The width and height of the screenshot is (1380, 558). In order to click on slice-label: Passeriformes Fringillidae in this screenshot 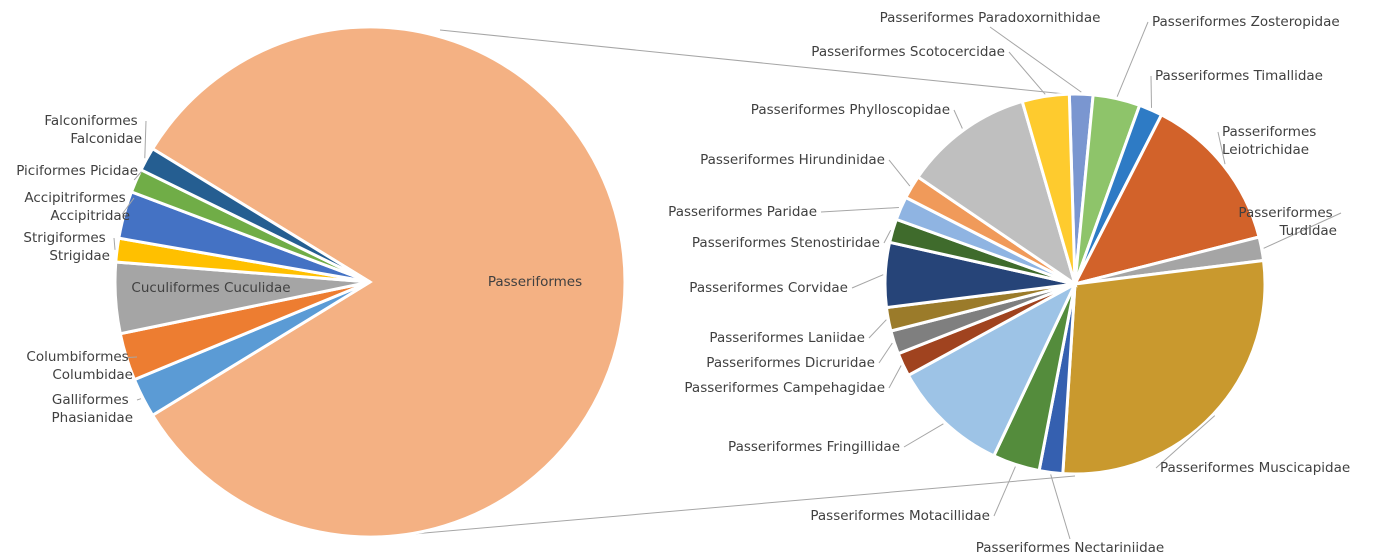, I will do `click(814, 447)`.